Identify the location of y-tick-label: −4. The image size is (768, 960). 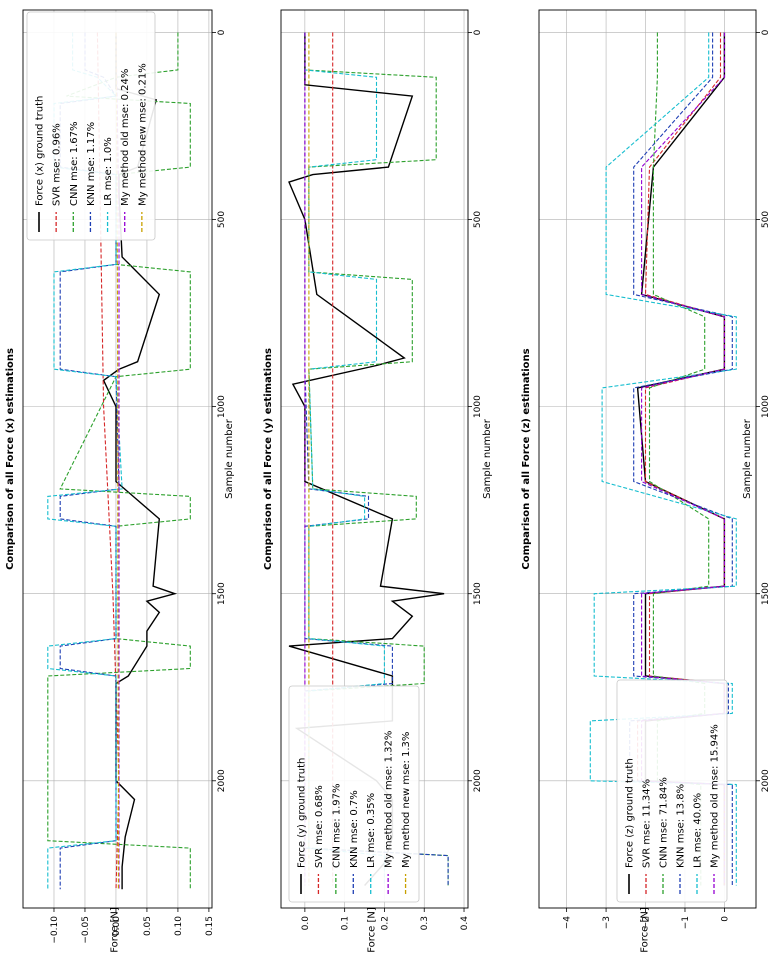
(568, 923).